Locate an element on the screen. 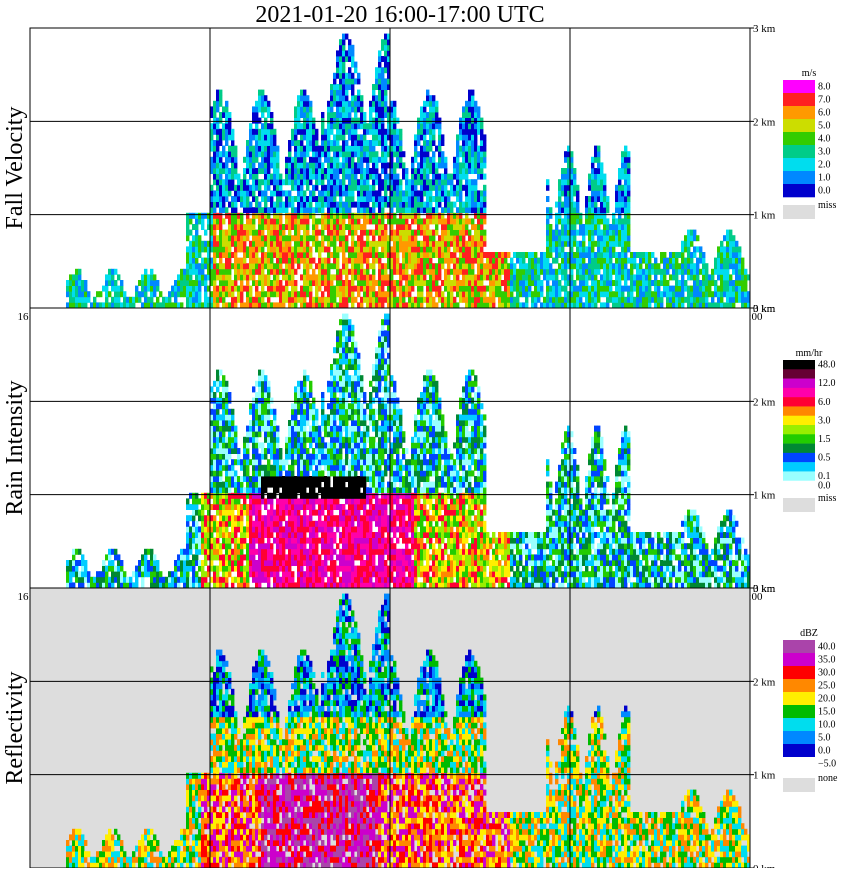  colorbar-miss-label: miss is located at coordinates (827, 205).